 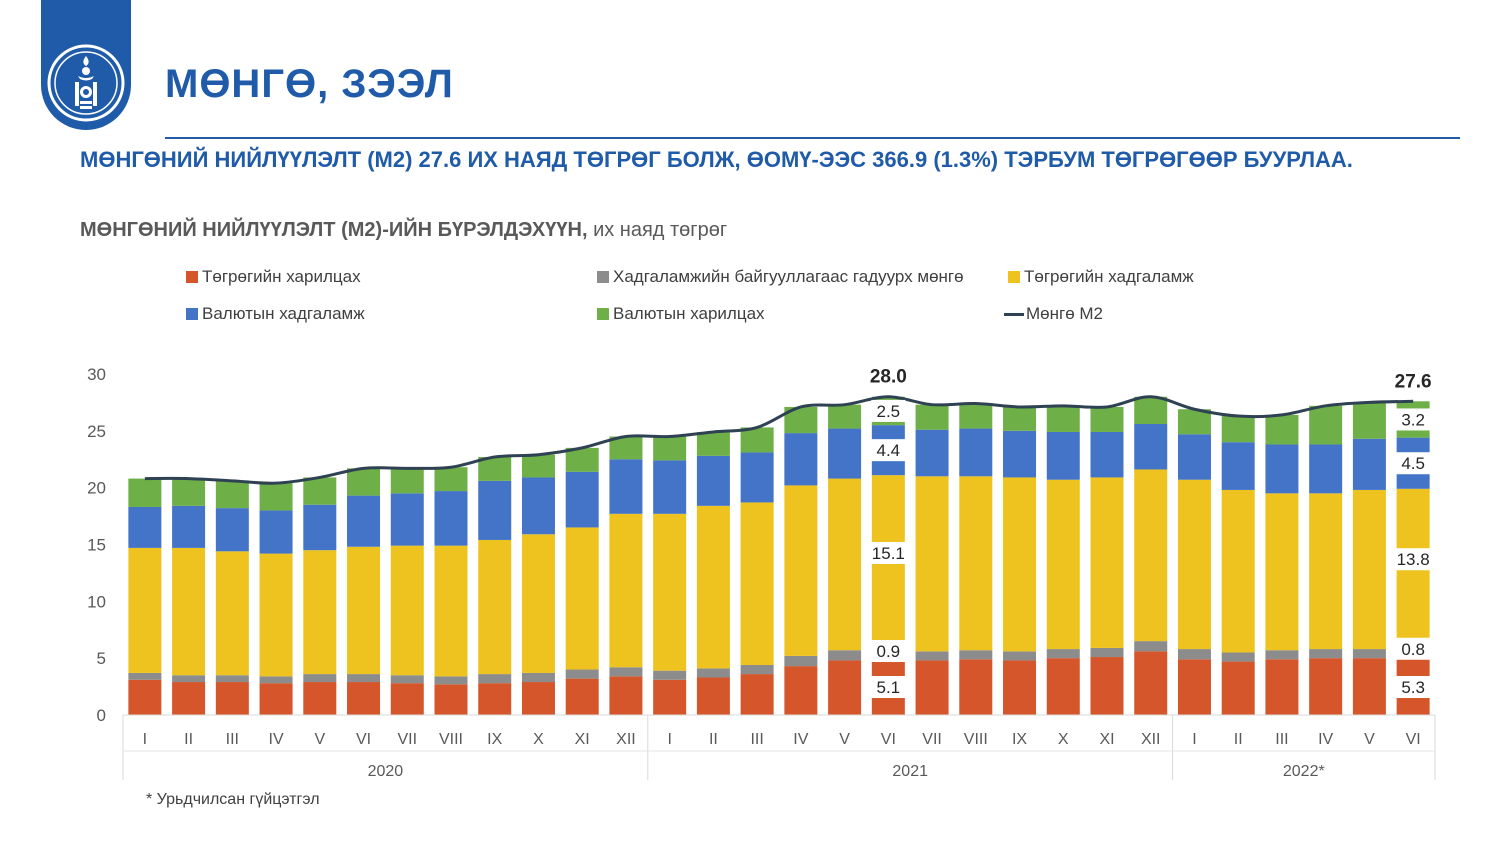 I want to click on legend-label: Мөнгө М2, so click(x=1064, y=313).